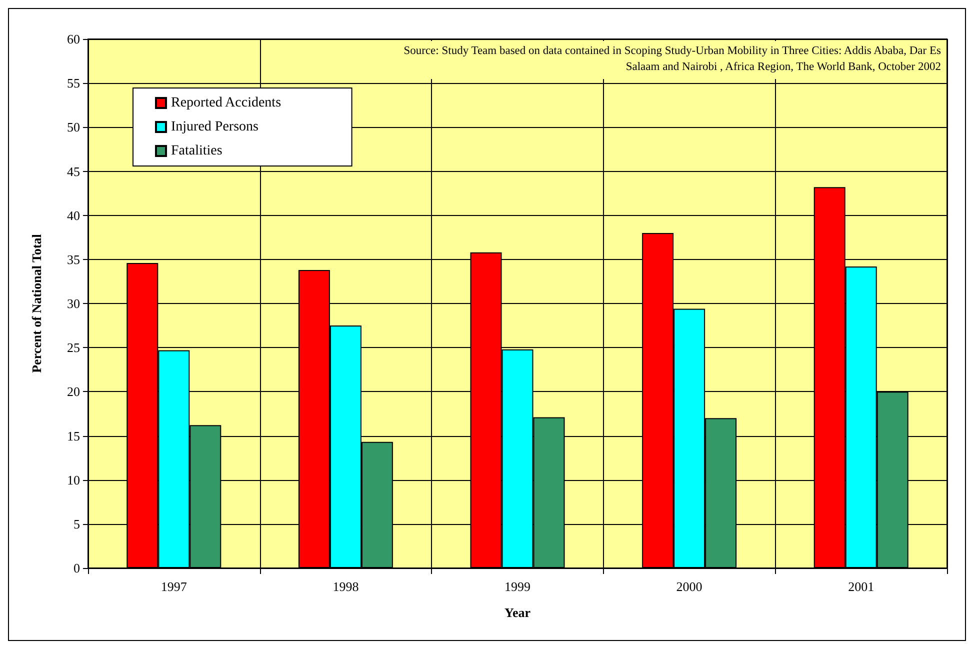 This screenshot has width=974, height=649. I want to click on legend-label: Injured Persons, so click(214, 127).